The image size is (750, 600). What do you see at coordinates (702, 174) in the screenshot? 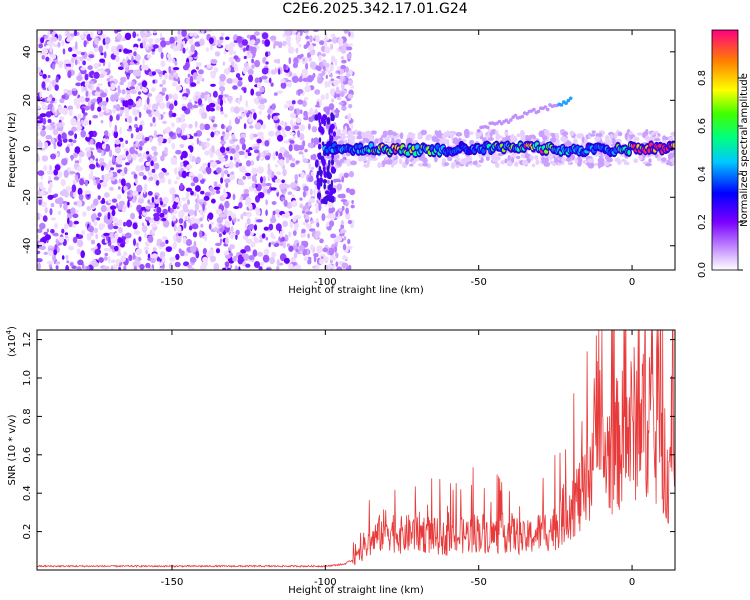
I see `colorbar-tick-label: 0.4` at bounding box center [702, 174].